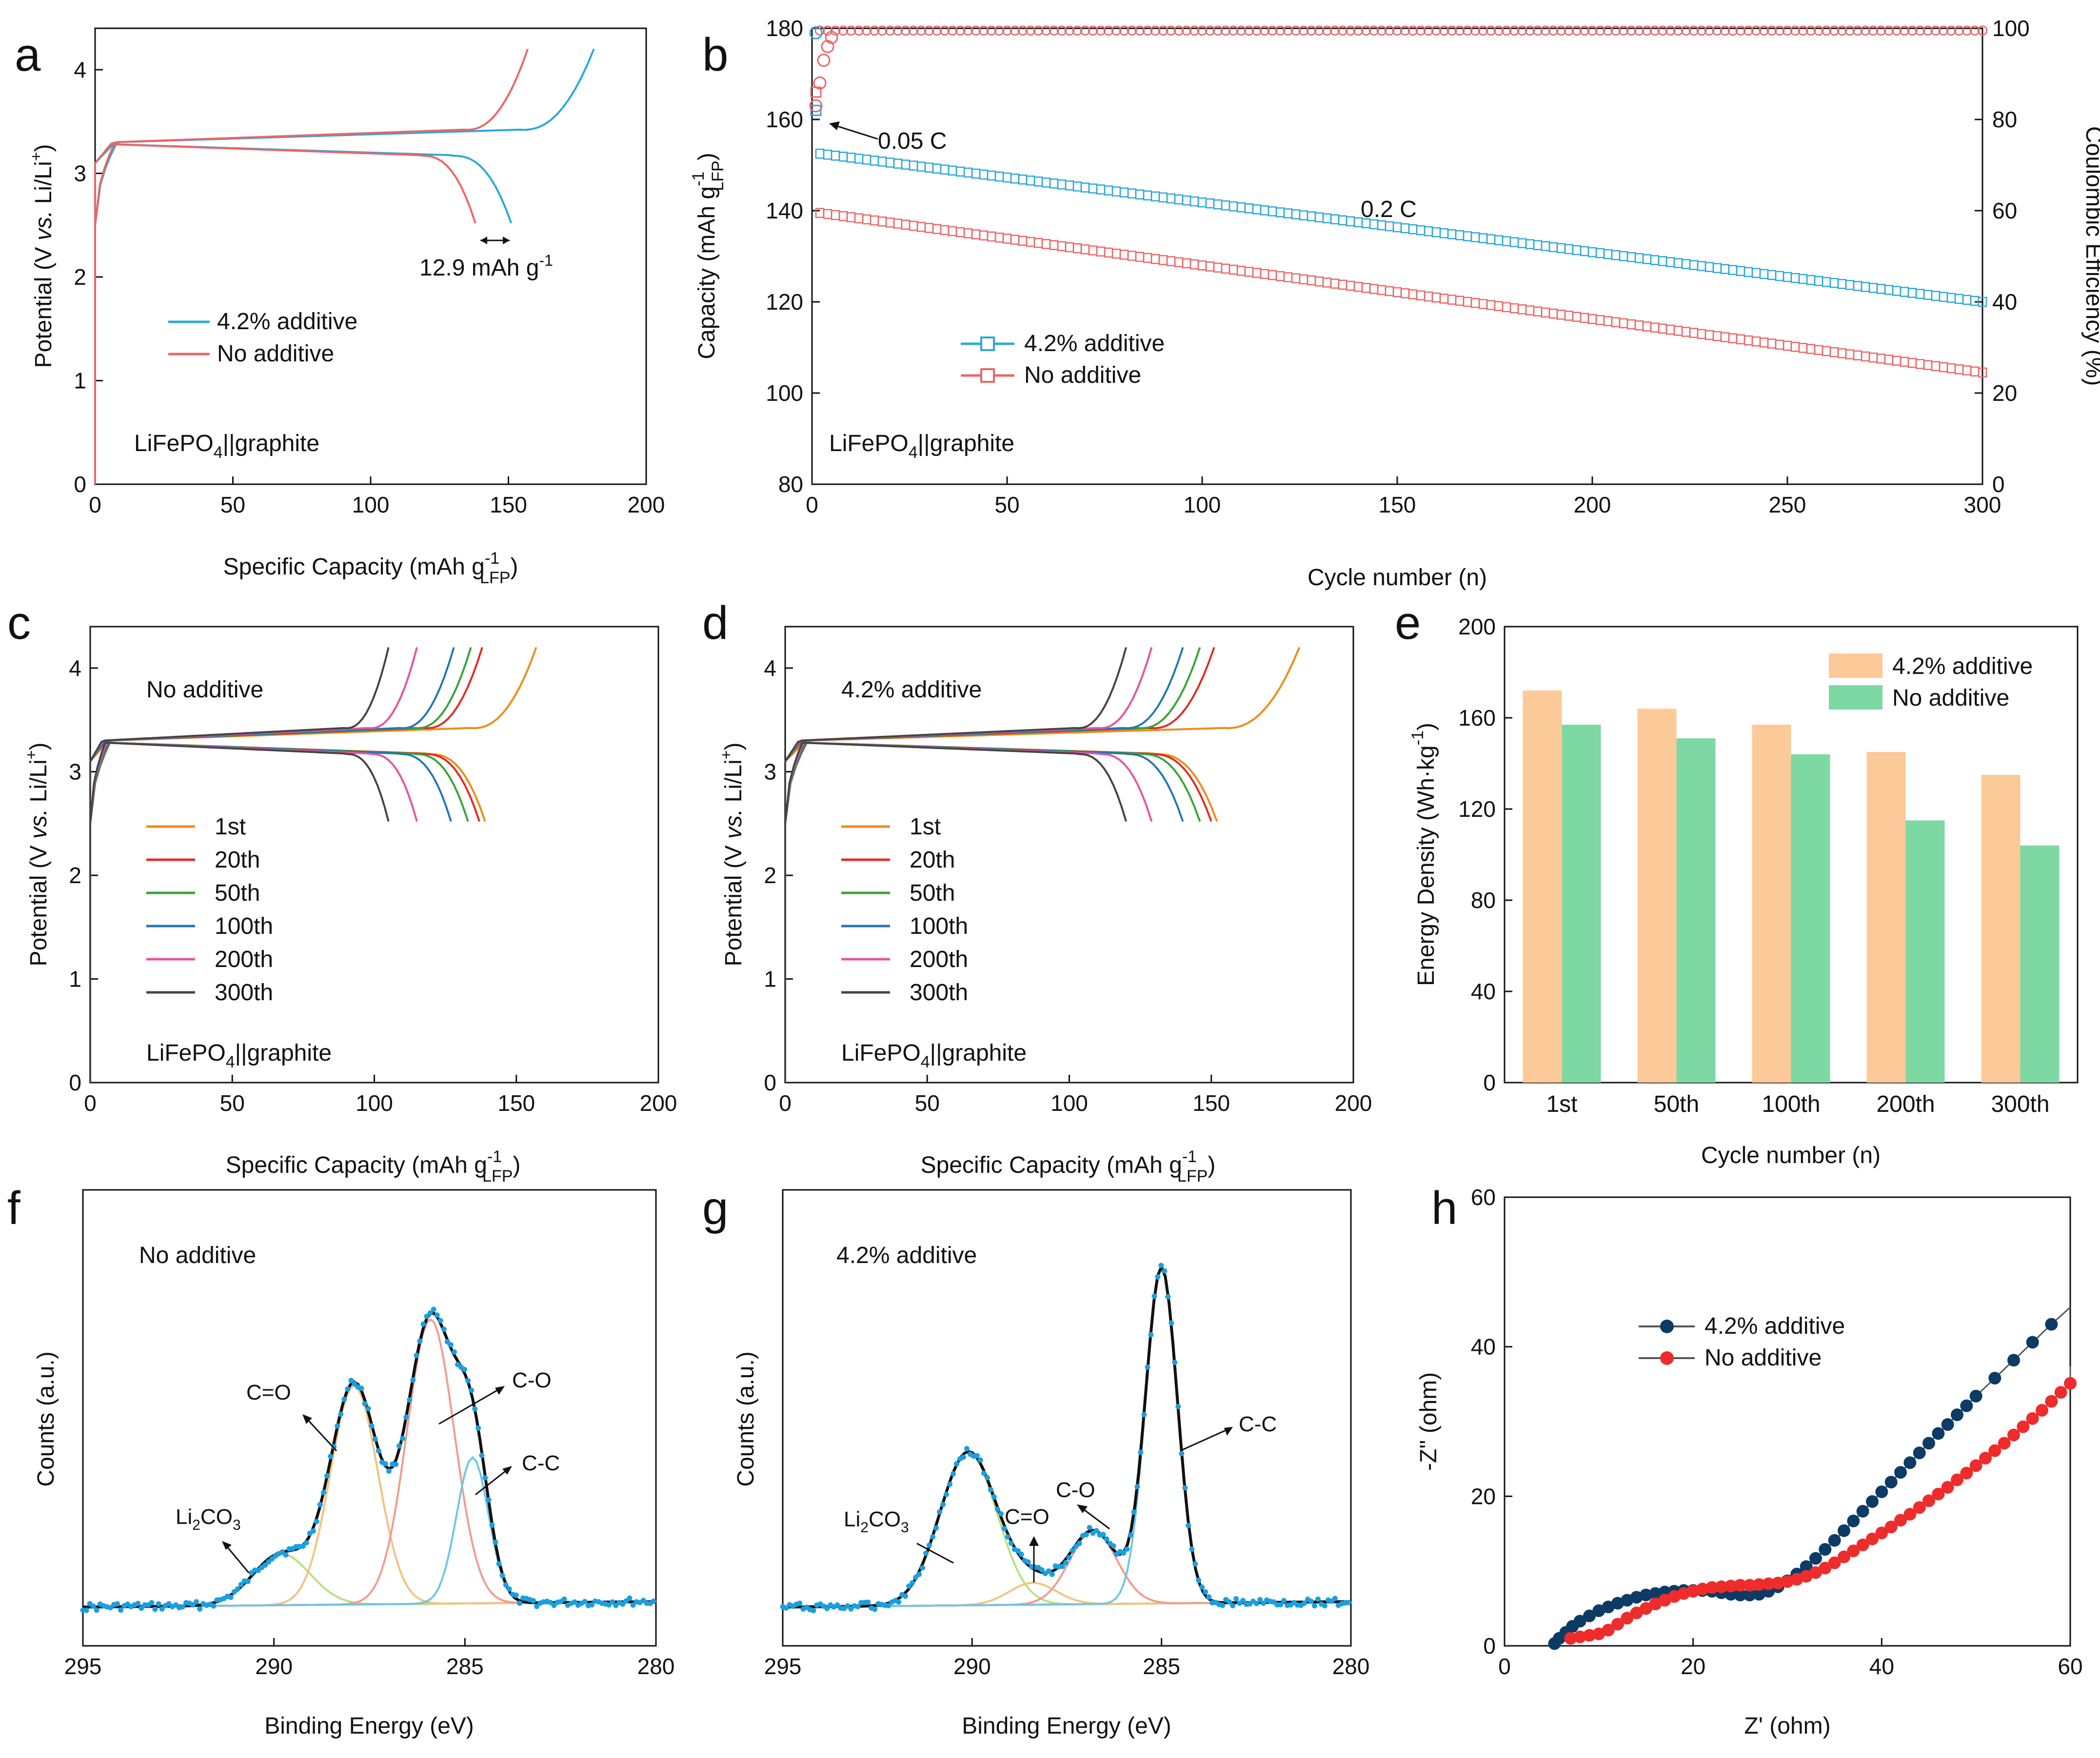 The image size is (2100, 1758). I want to click on legend-c-label-1st: 1st, so click(231, 827).